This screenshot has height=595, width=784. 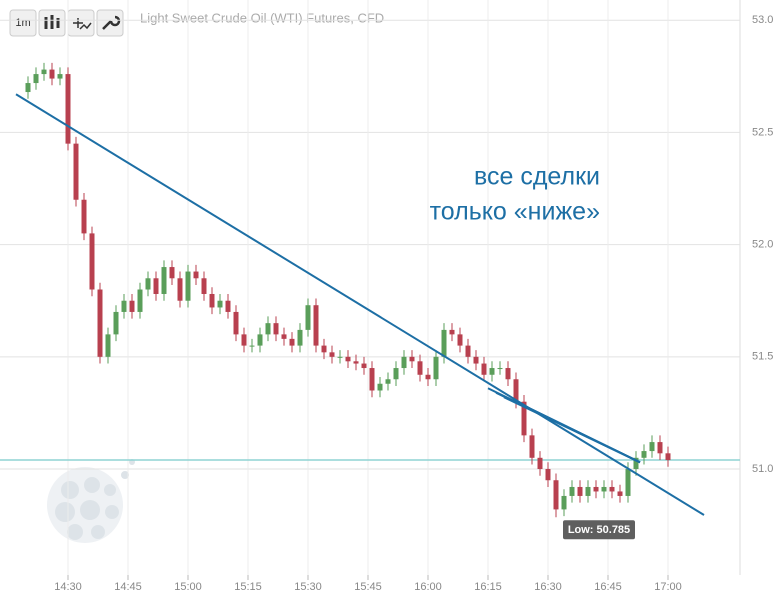 I want to click on x-tick-label: 14:45, so click(x=128, y=587).